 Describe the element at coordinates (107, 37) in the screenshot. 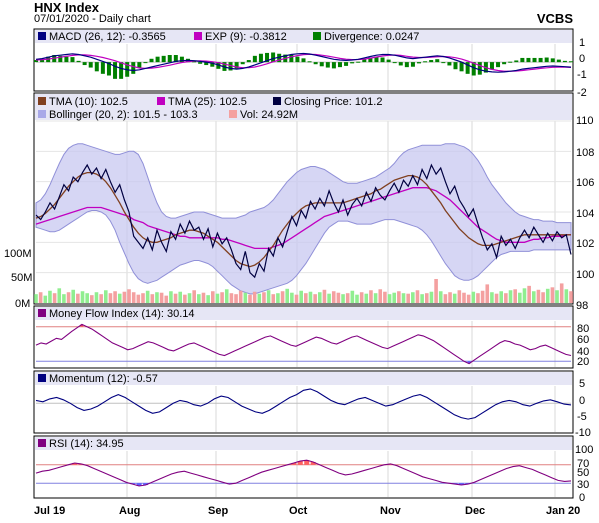

I see `legend-macd: MACD (26, 12): -0.3565` at that location.